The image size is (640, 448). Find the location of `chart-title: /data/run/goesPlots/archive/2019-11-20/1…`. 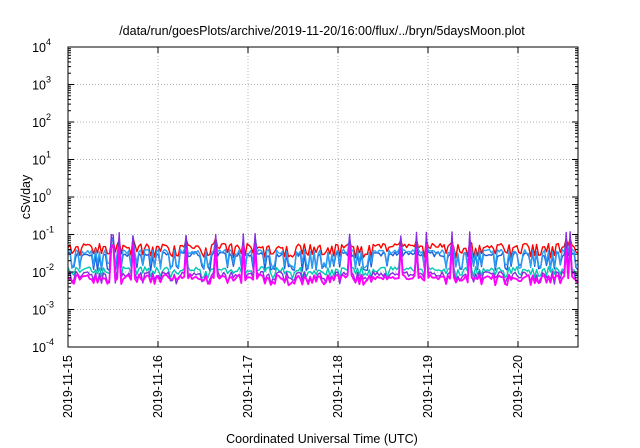

chart-title: /data/run/goesPlots/archive/2019-11-20/1… is located at coordinates (322, 31).